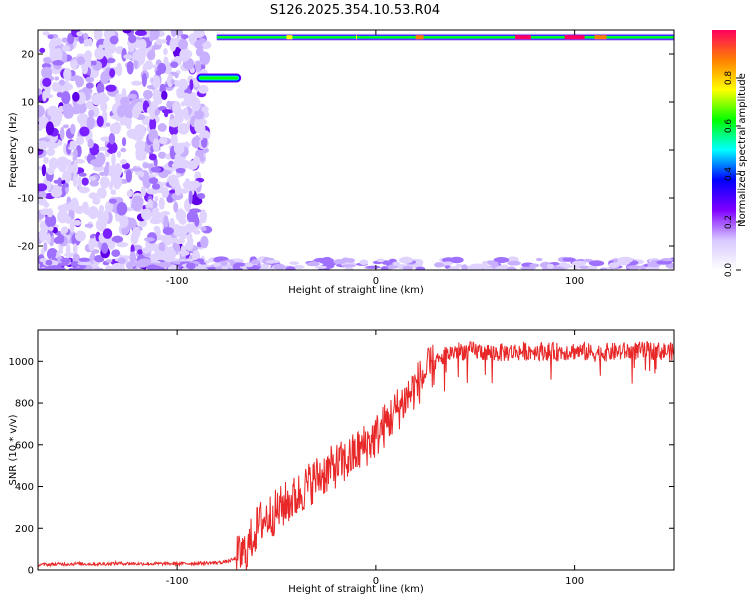  Describe the element at coordinates (729, 126) in the screenshot. I see `colorbar-tick-label: 0.6` at that location.